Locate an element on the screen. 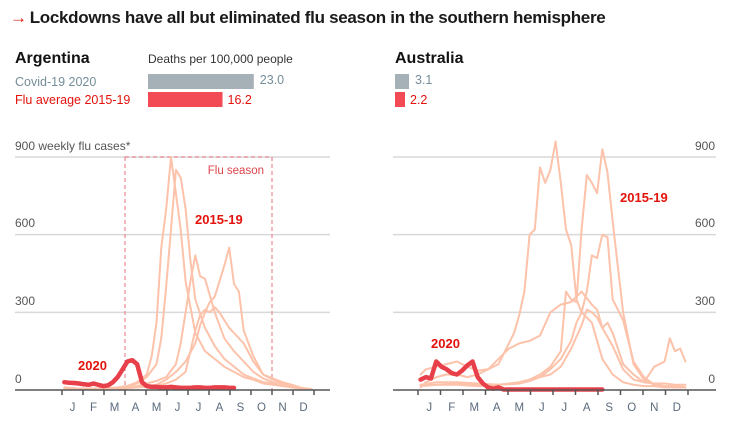 This screenshot has height=425, width=745. flu-season-box is located at coordinates (198, 273).